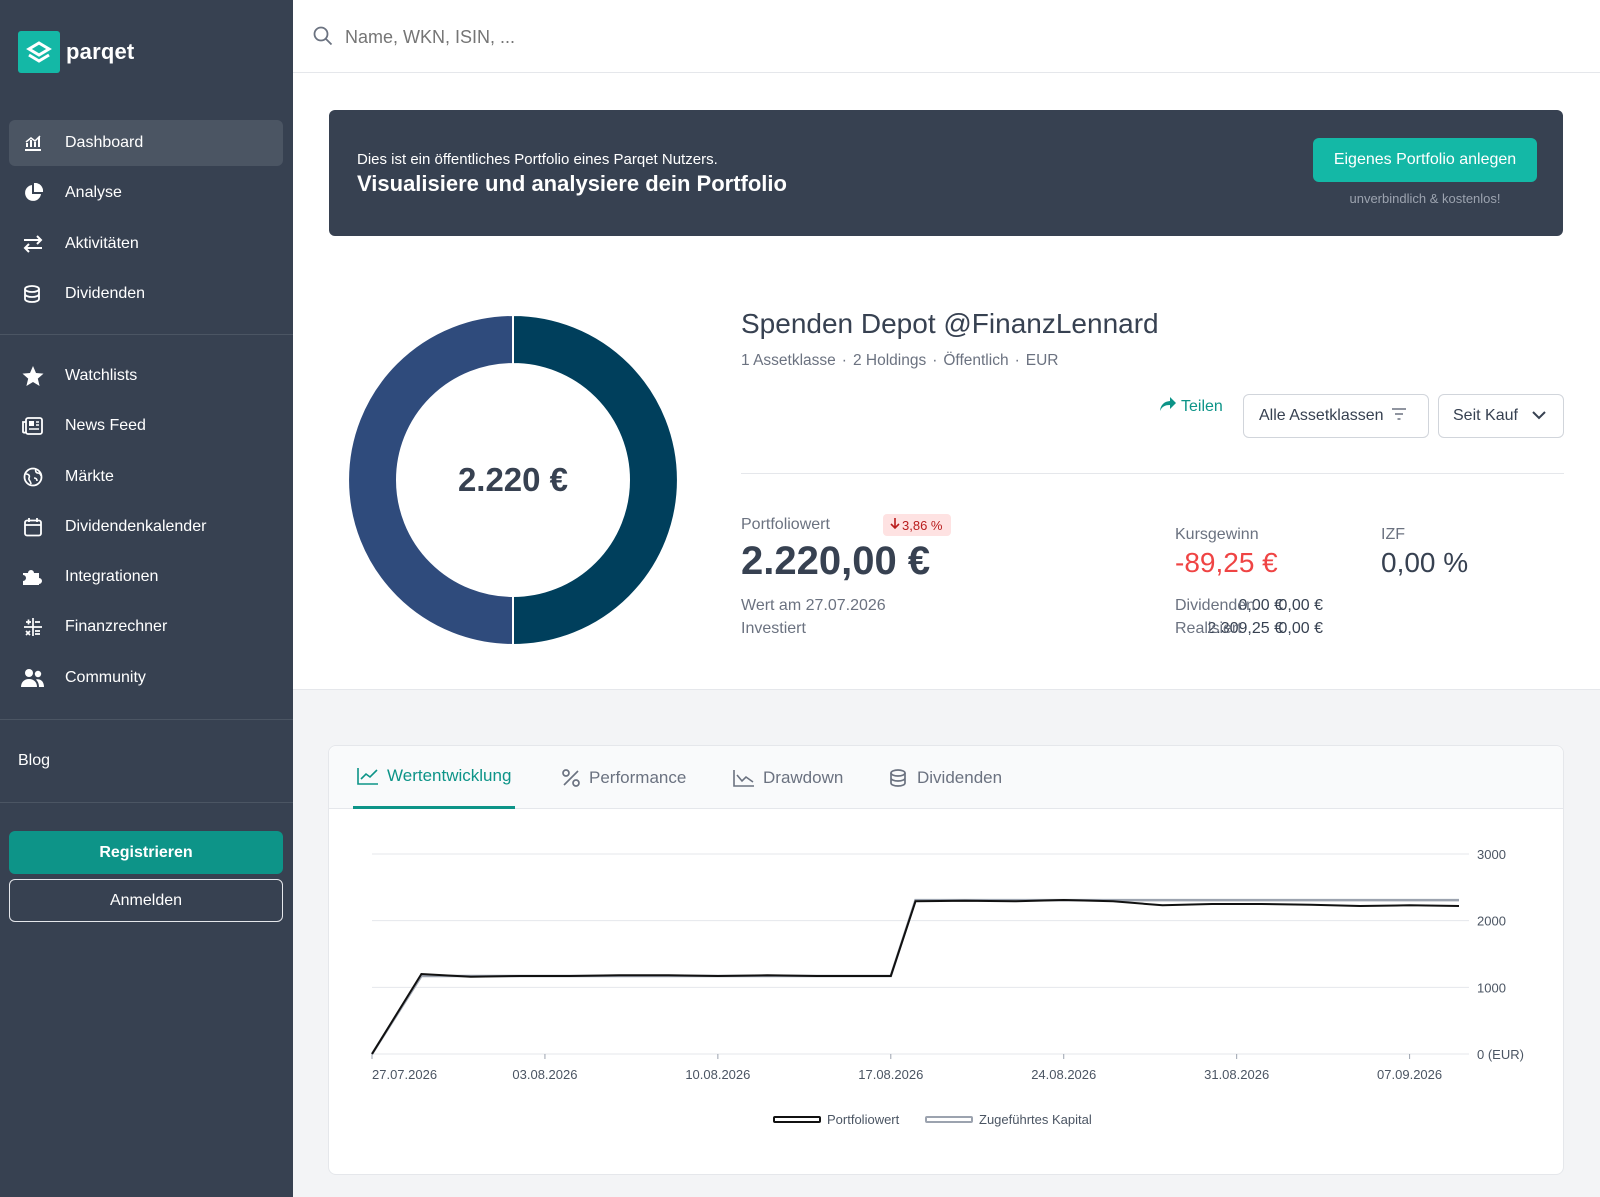 Image resolution: width=1600 pixels, height=1197 pixels. I want to click on filter-label: Alle Assetklassen, so click(1321, 415).